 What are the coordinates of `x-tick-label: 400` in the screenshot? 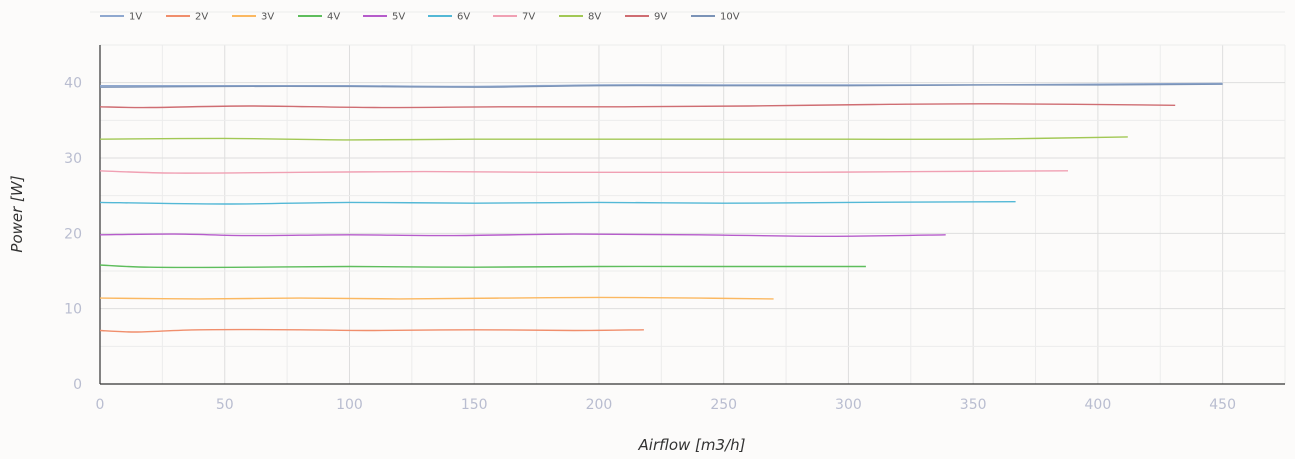 It's located at (1098, 405).